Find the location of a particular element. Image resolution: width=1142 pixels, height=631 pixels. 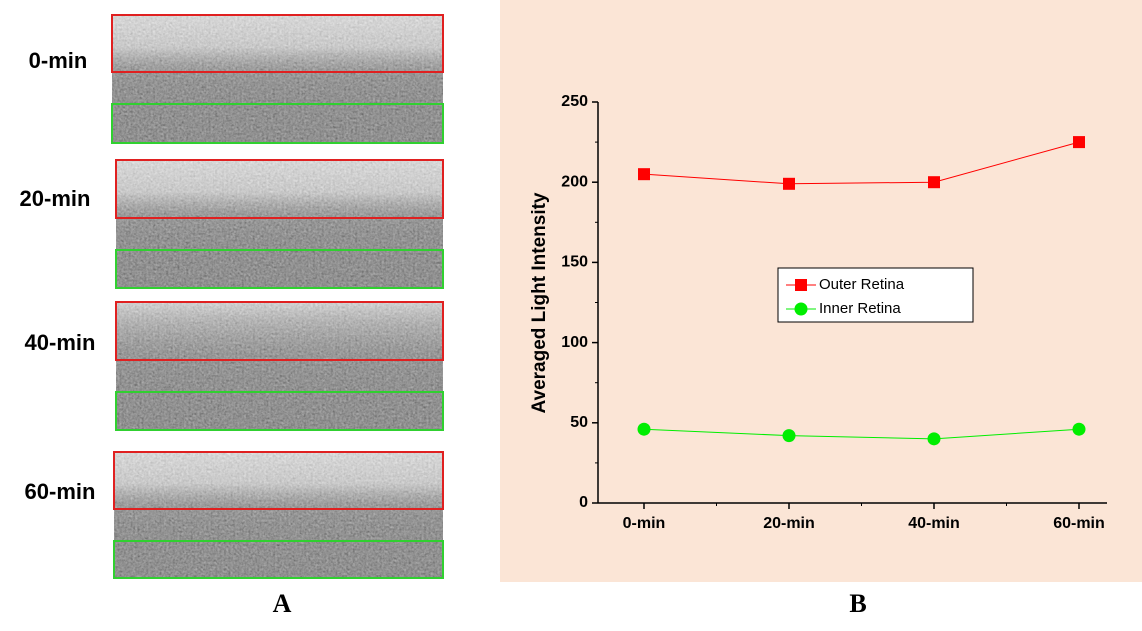

panel-label: B is located at coordinates (857, 603).